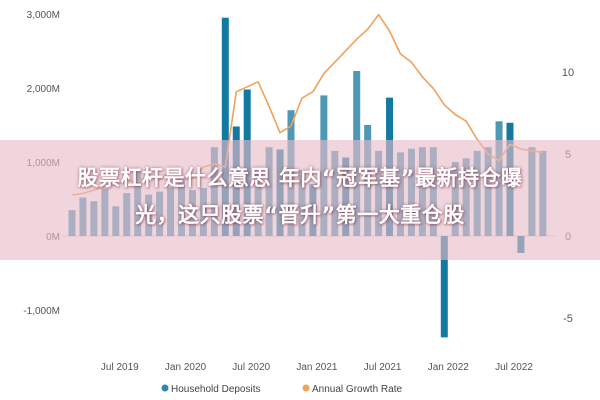  I want to click on legend-marker-household-deposits, so click(165, 388).